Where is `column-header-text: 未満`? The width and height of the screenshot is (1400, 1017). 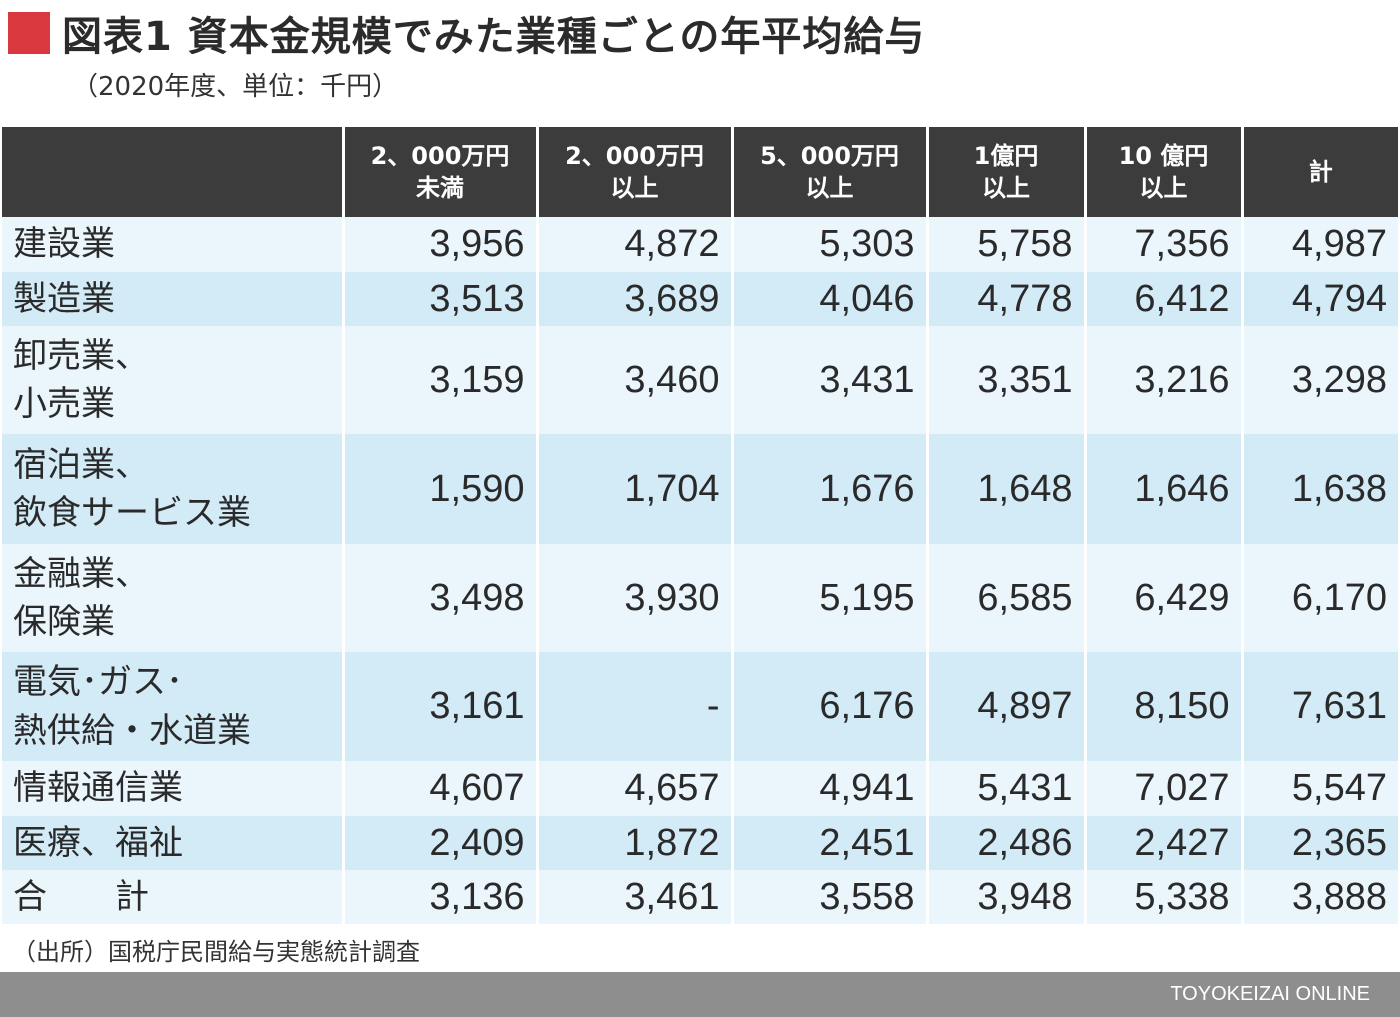 column-header-text: 未満 is located at coordinates (440, 188).